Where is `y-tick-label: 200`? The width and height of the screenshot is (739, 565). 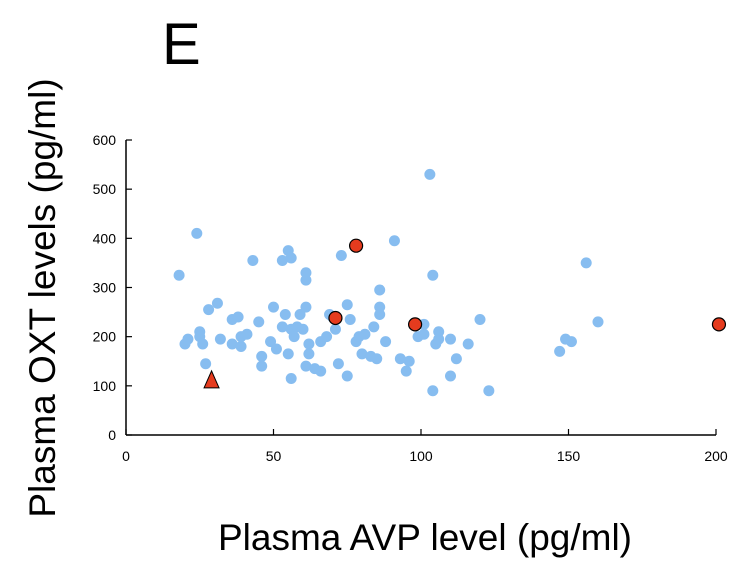
y-tick-label: 200 is located at coordinates (105, 337).